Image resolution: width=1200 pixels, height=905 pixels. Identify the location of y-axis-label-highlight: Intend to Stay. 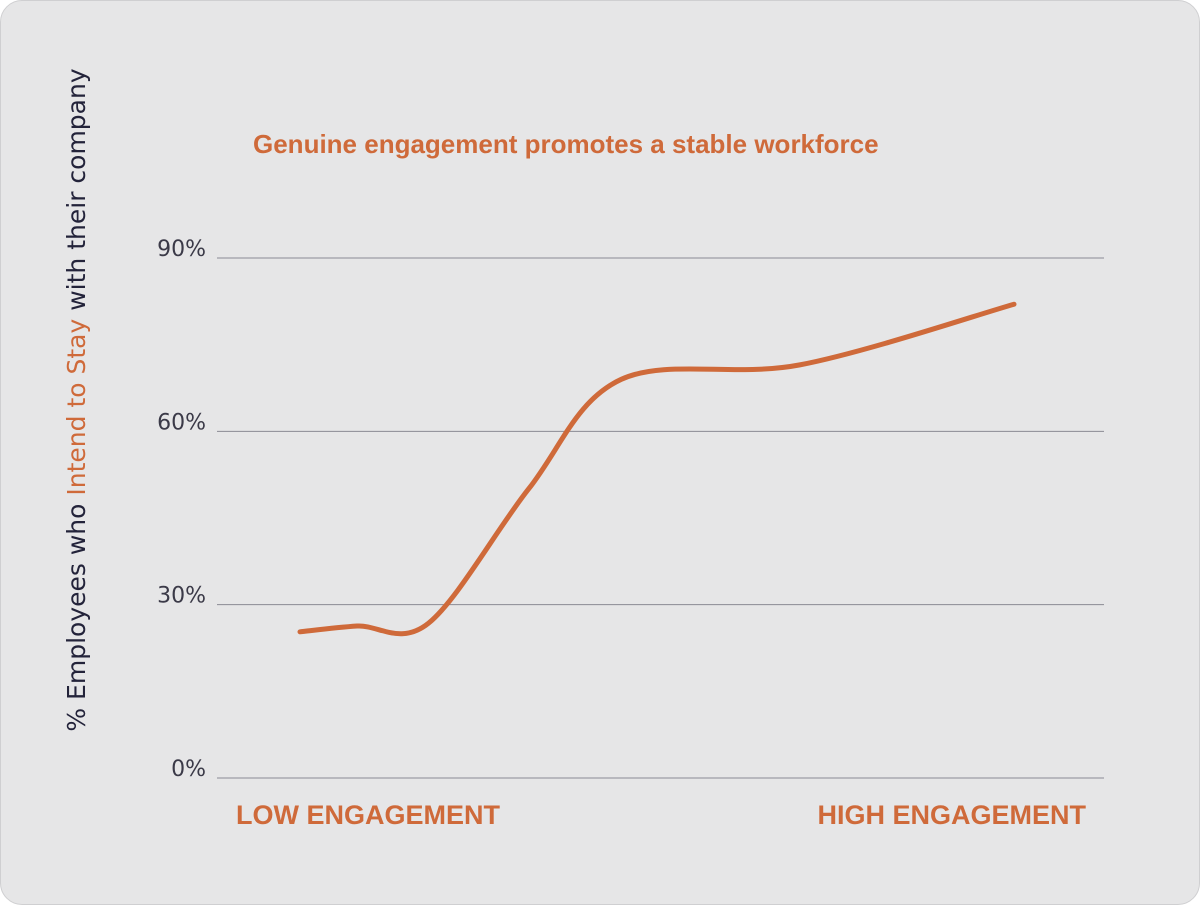
(76, 407).